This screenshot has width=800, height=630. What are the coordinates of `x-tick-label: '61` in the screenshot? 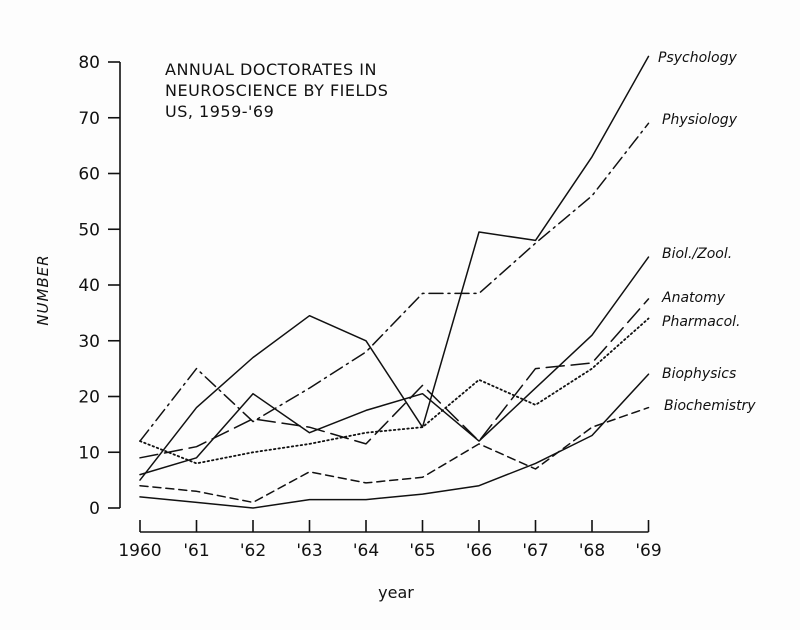 It's located at (196, 551).